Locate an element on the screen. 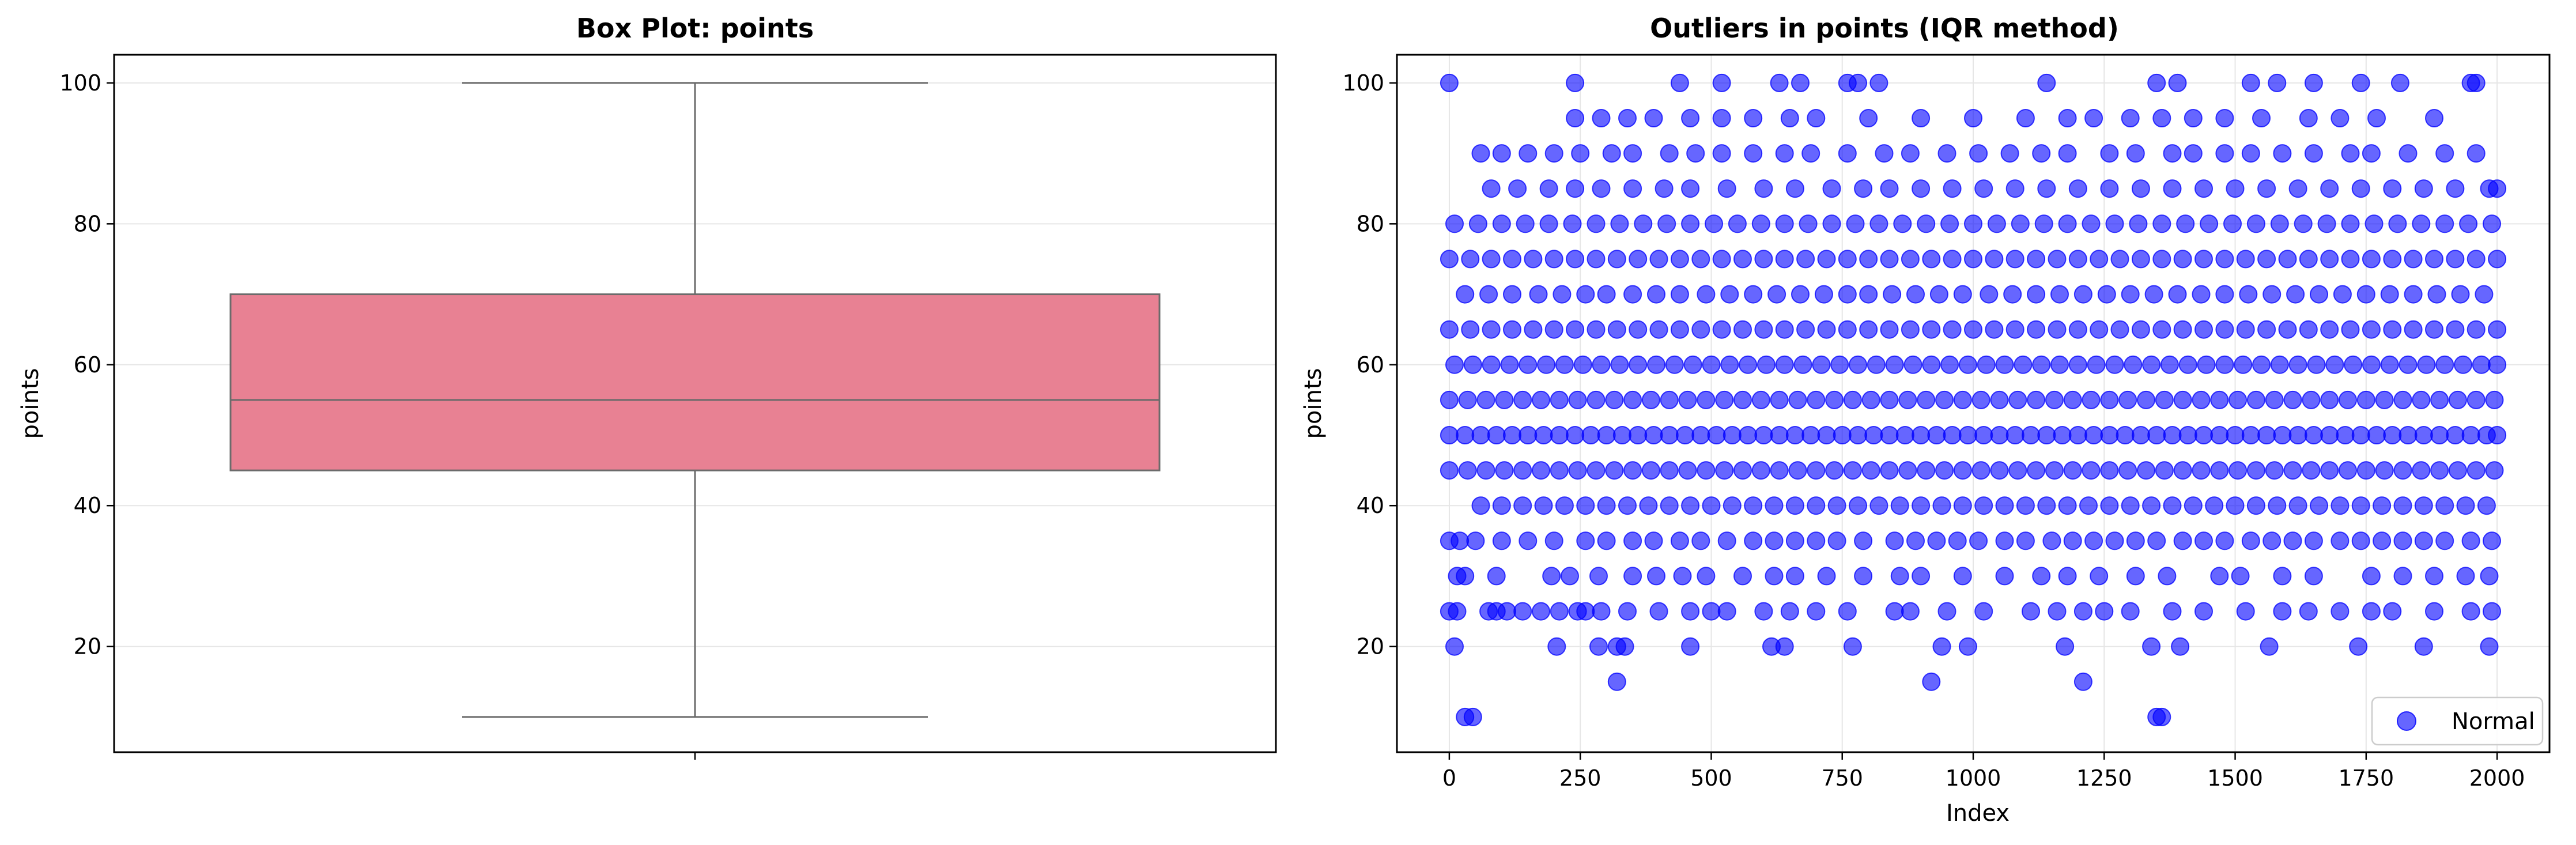 This screenshot has width=2576, height=845. box-plot-y-label: points is located at coordinates (31, 403).